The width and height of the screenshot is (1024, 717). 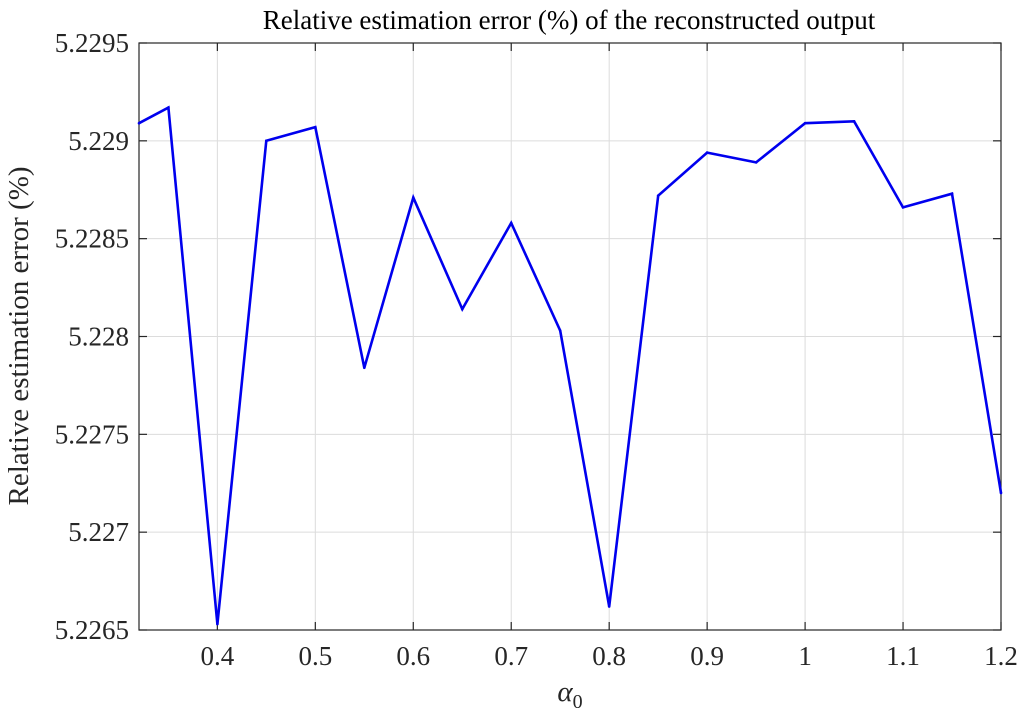 What do you see at coordinates (92, 239) in the screenshot?
I see `y-tick-label: 5.2285` at bounding box center [92, 239].